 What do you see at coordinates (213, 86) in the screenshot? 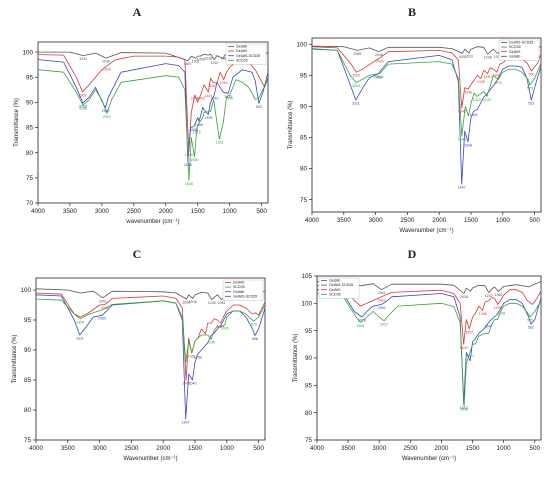
I see `peak-label: 1261` at bounding box center [213, 86].